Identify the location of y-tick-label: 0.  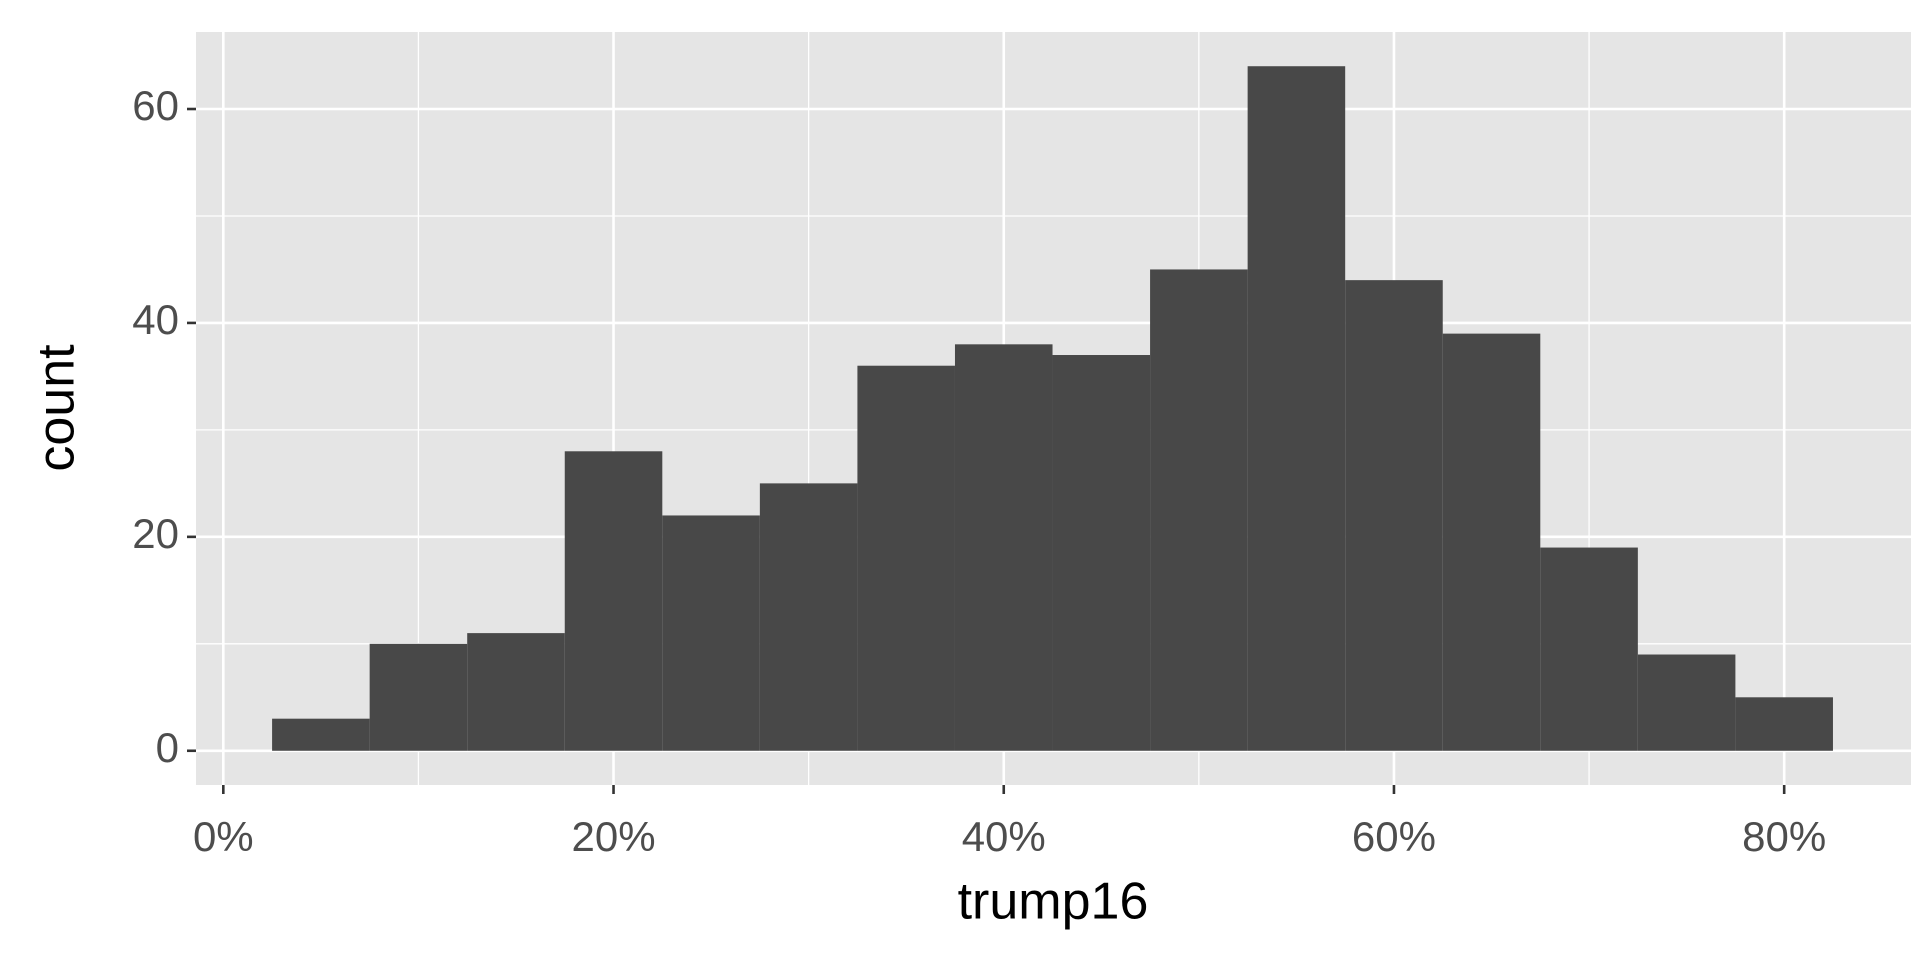
(167, 747).